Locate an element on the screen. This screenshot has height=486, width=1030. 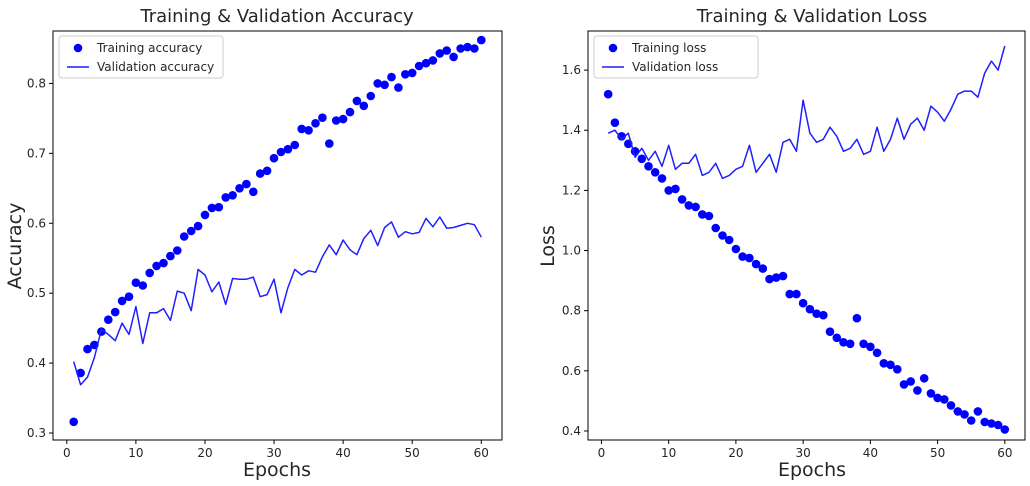
accuracy-y-tick-label: 0.6 is located at coordinates (36, 223).